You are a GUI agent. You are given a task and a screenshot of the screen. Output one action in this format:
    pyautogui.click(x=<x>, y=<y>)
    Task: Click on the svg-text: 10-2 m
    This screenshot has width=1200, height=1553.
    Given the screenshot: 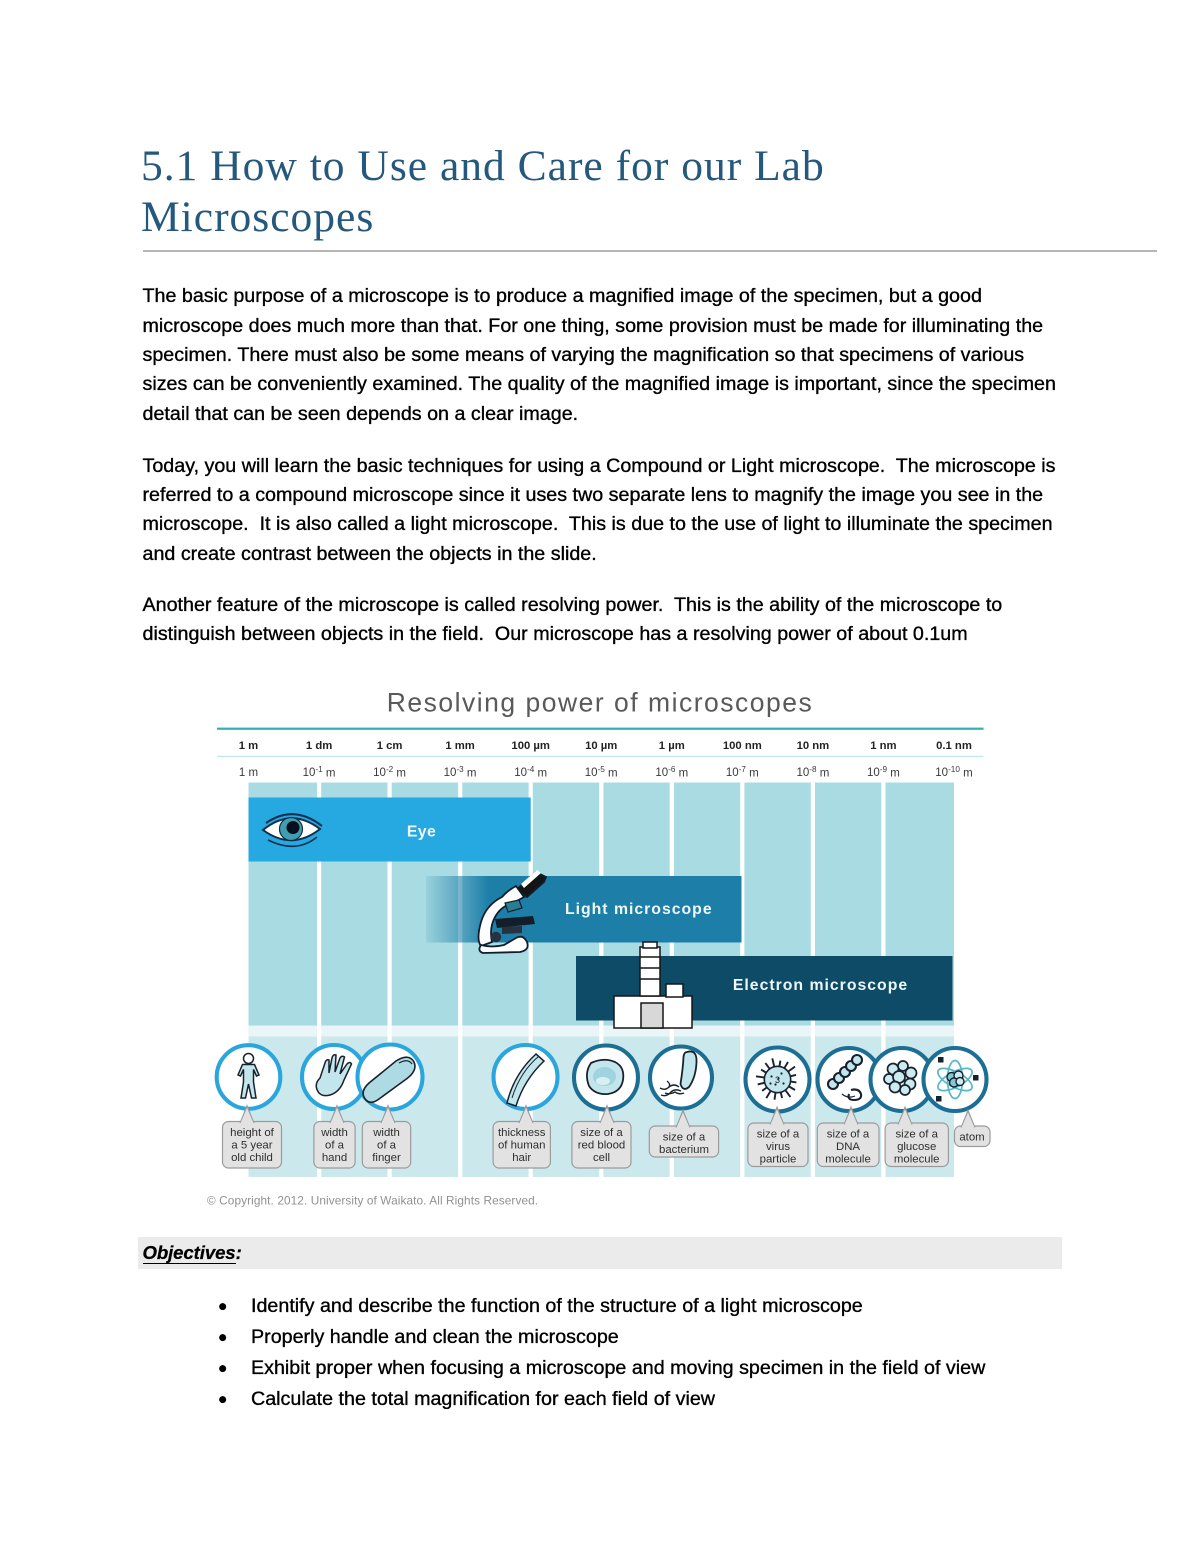 What is the action you would take?
    pyautogui.click(x=389, y=772)
    